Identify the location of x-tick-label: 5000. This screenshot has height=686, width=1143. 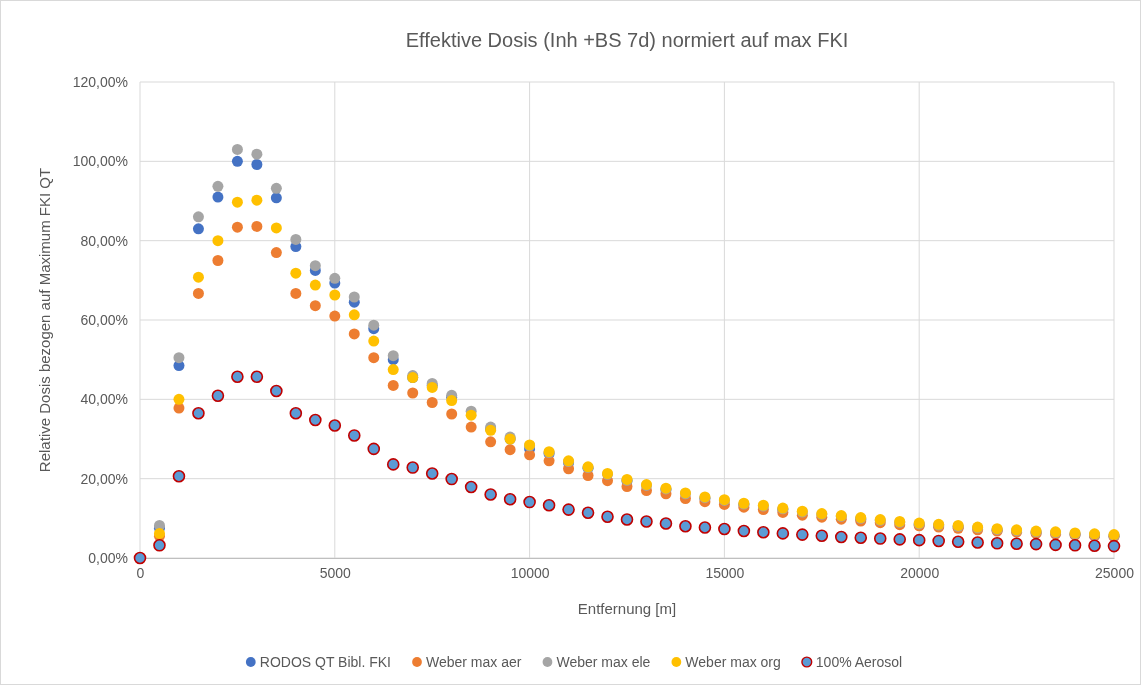
(335, 572).